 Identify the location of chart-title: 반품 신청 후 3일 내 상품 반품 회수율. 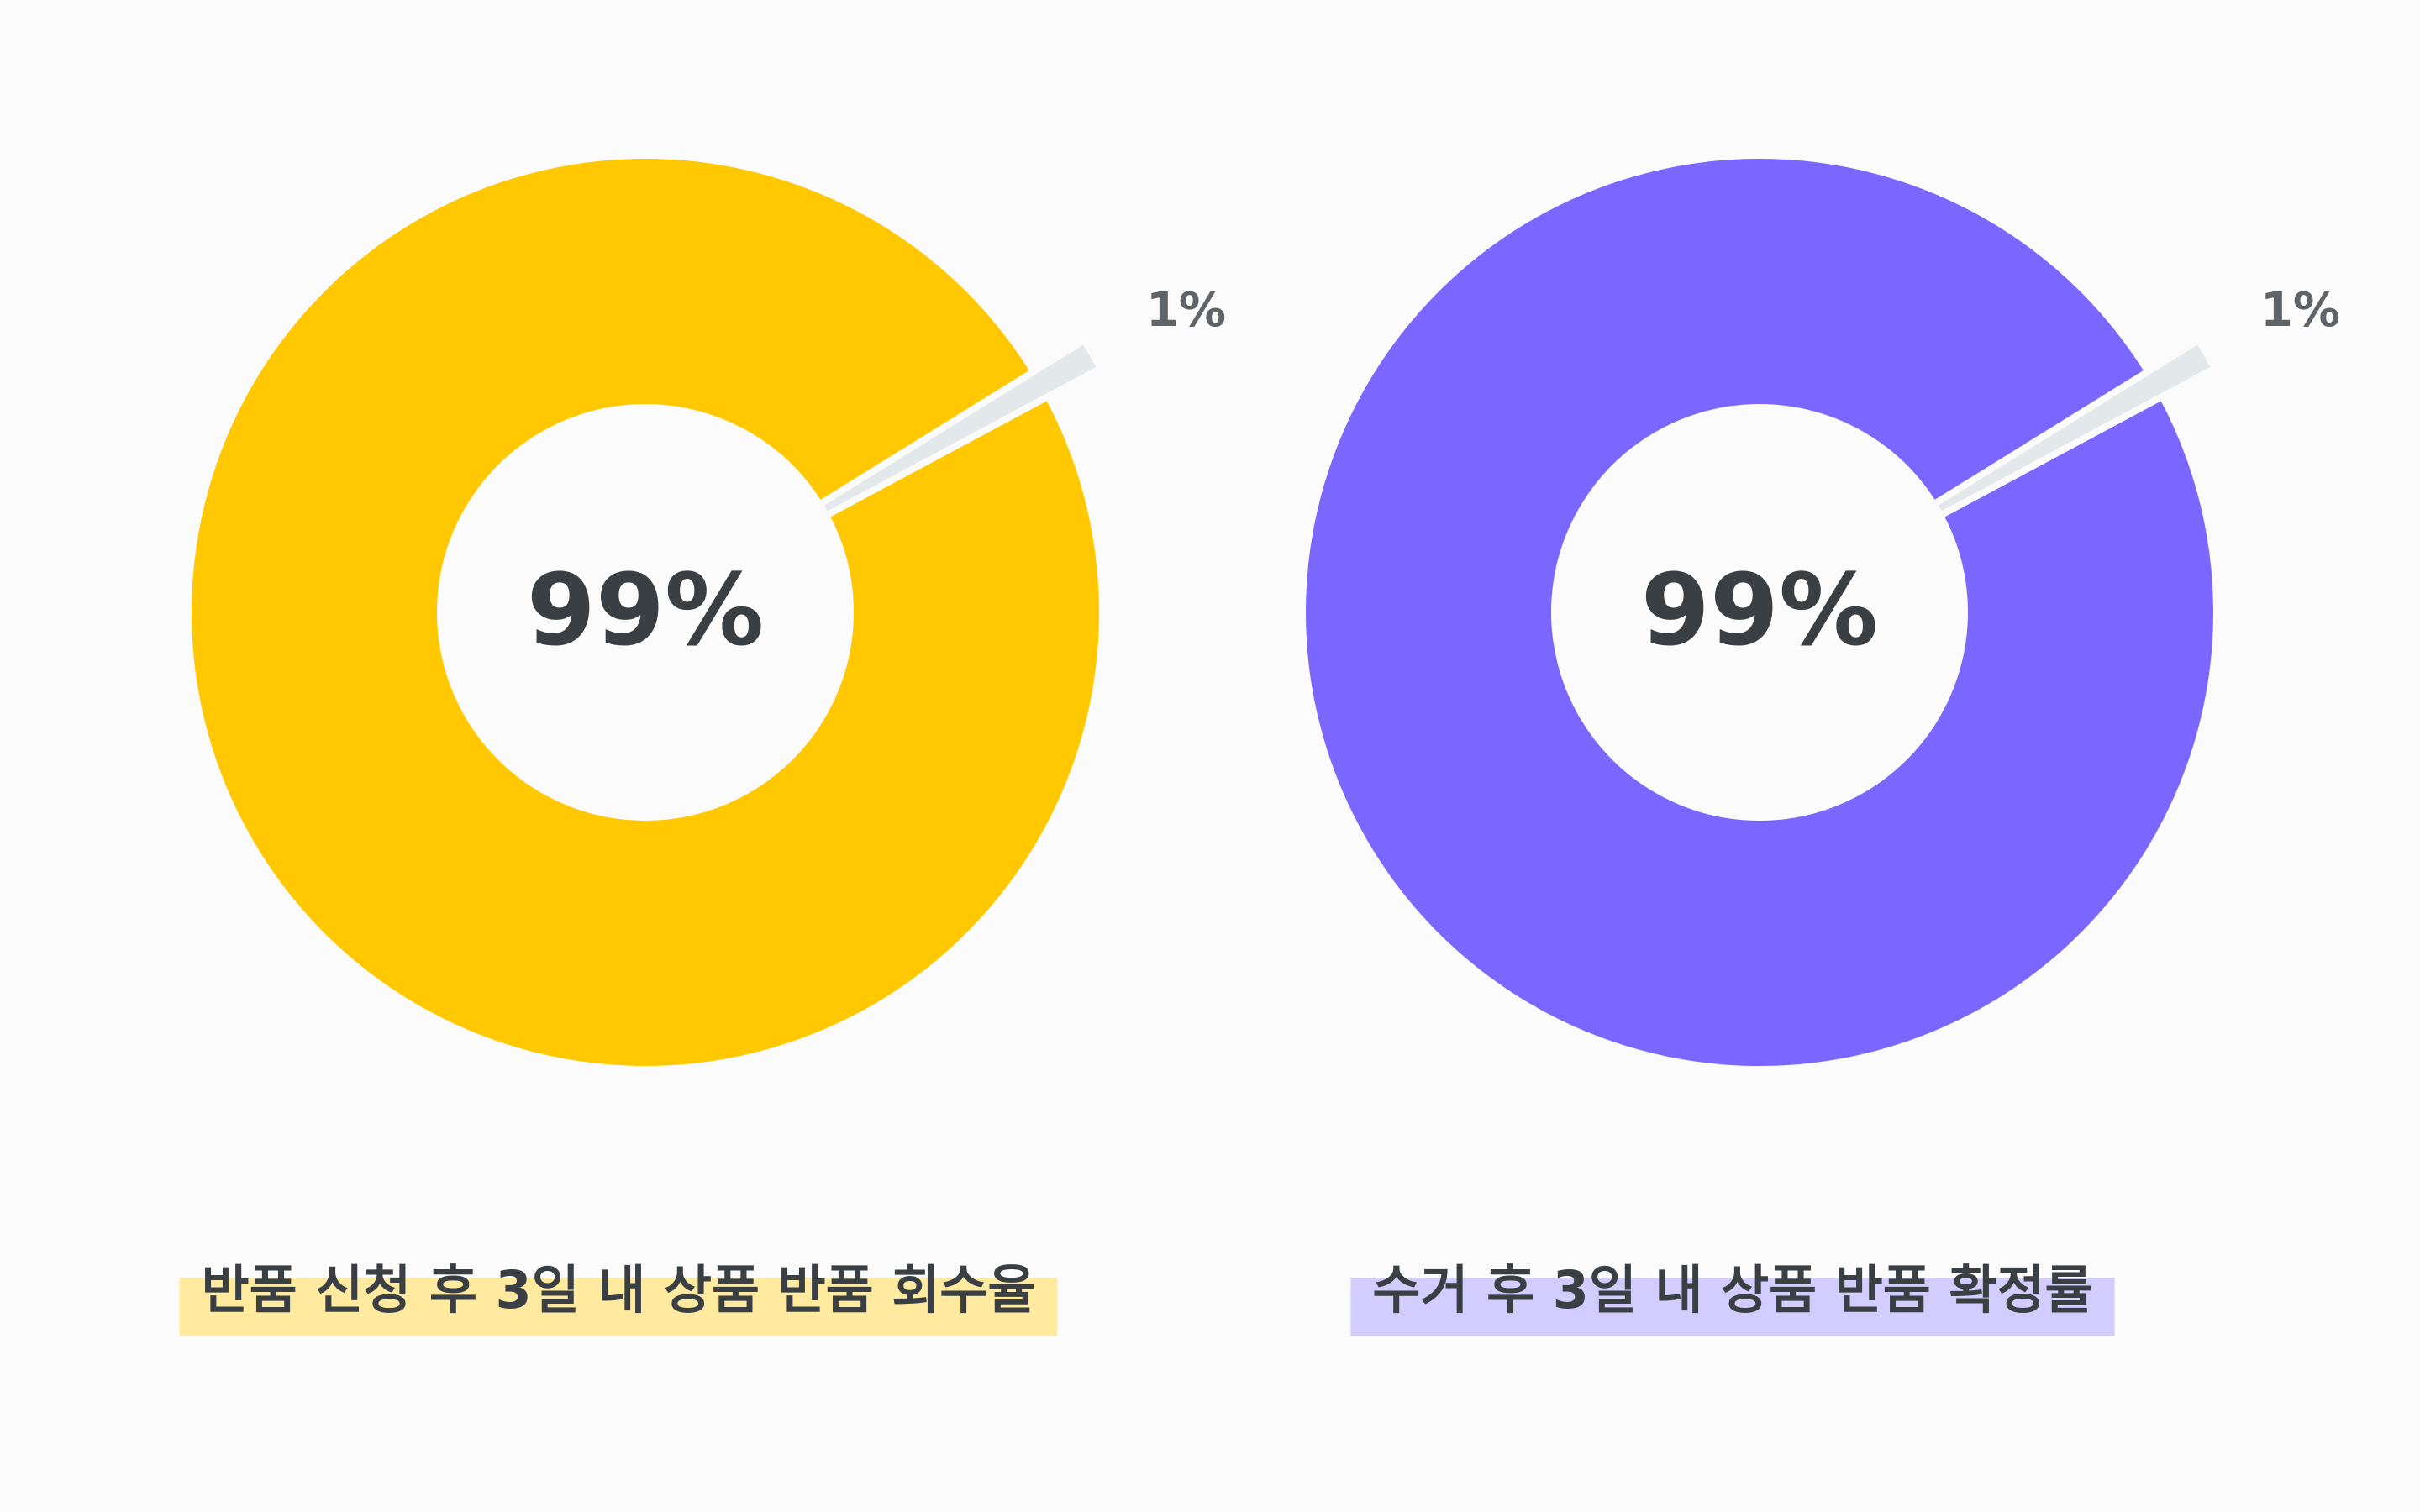
(619, 1289).